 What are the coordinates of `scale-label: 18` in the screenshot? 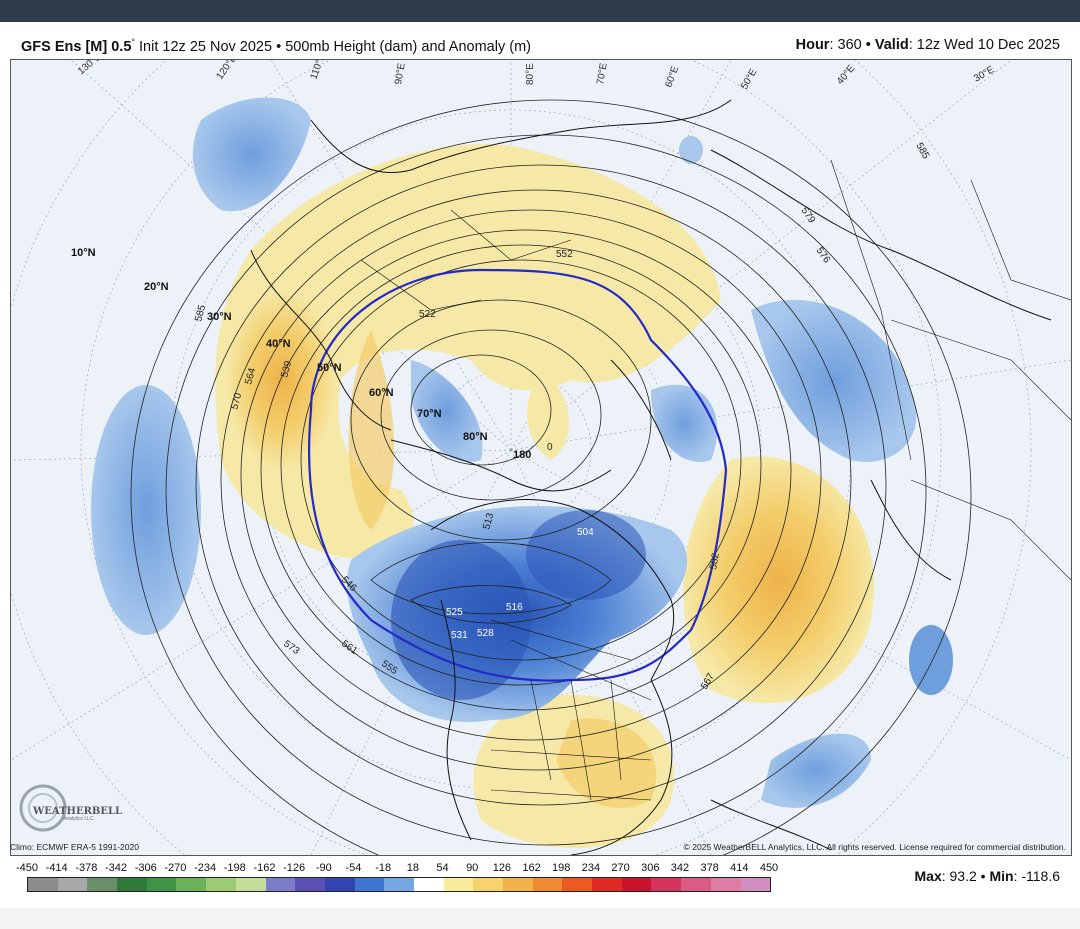 It's located at (412, 868).